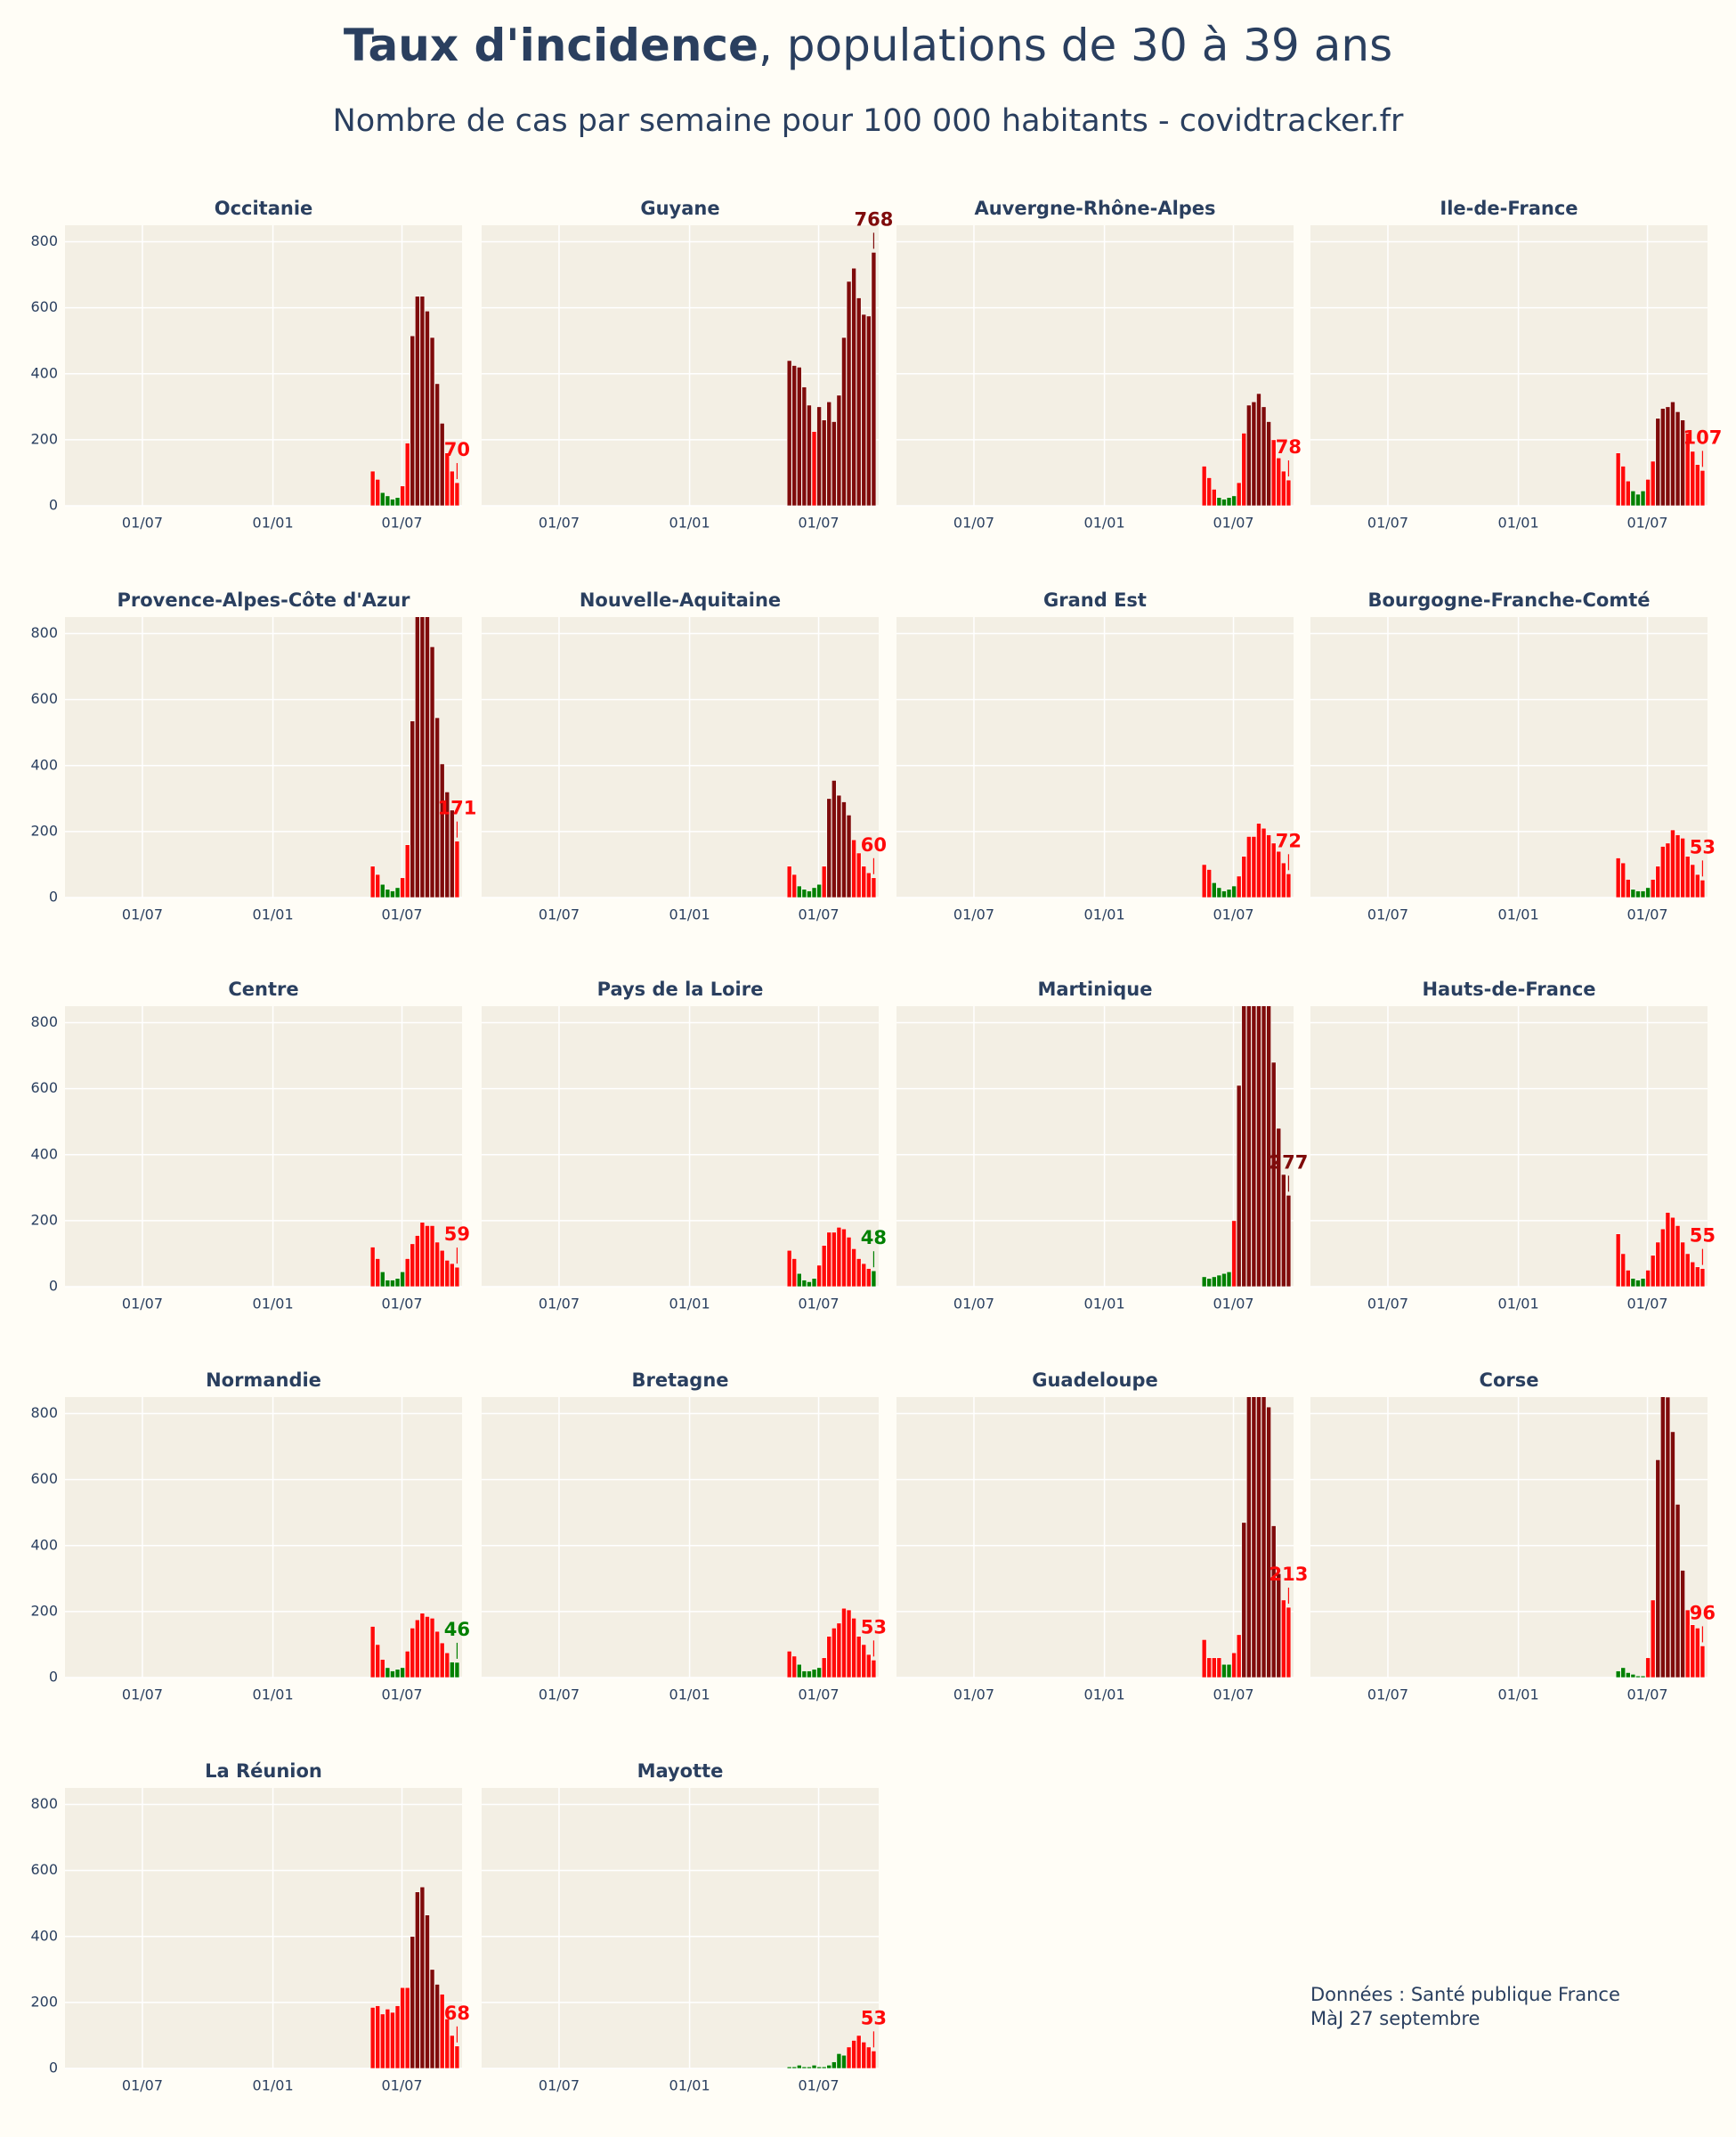 The image size is (1736, 2137). What do you see at coordinates (1095, 600) in the screenshot?
I see `panel-title: Grand Est` at bounding box center [1095, 600].